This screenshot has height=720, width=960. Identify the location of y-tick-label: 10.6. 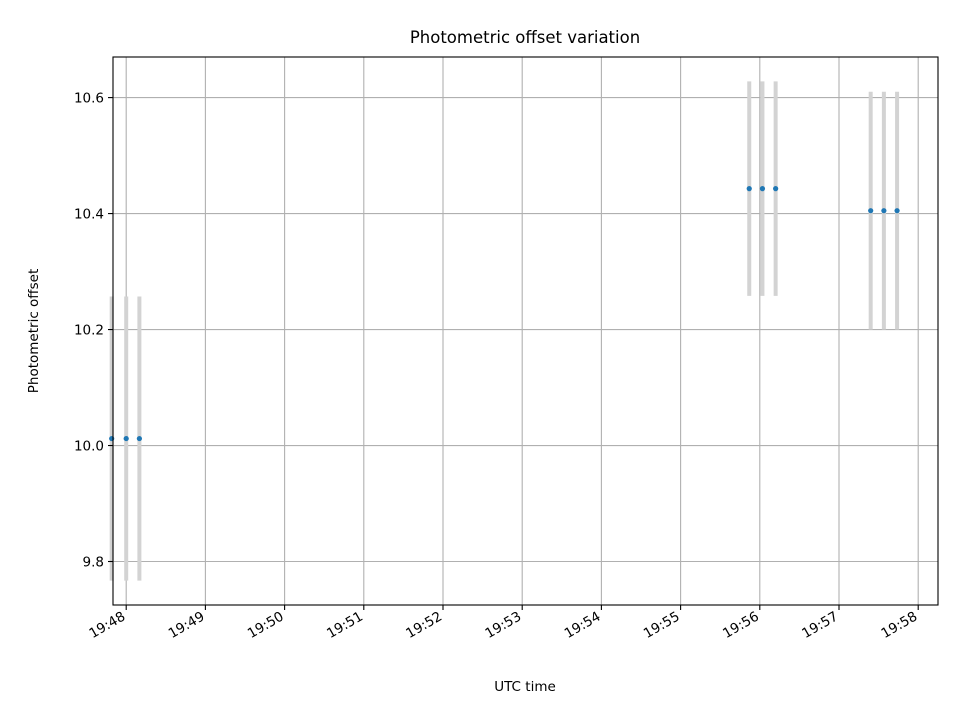
(89, 99).